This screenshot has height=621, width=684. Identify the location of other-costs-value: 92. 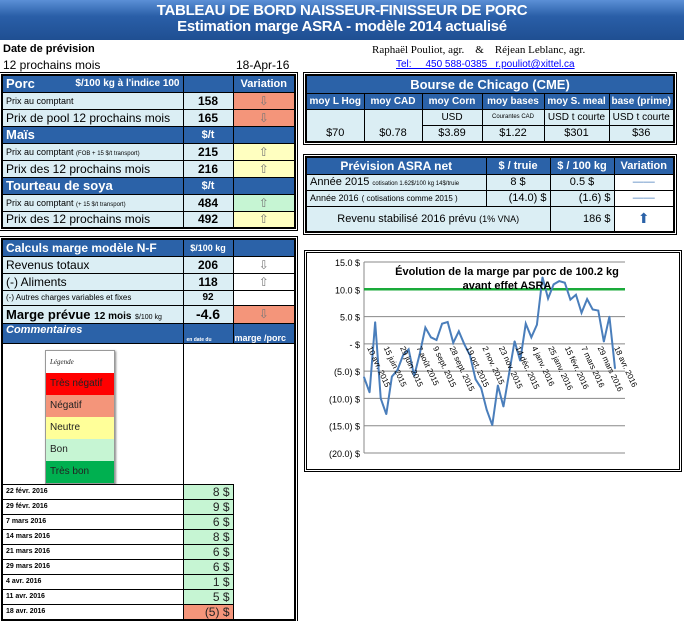
(208, 297).